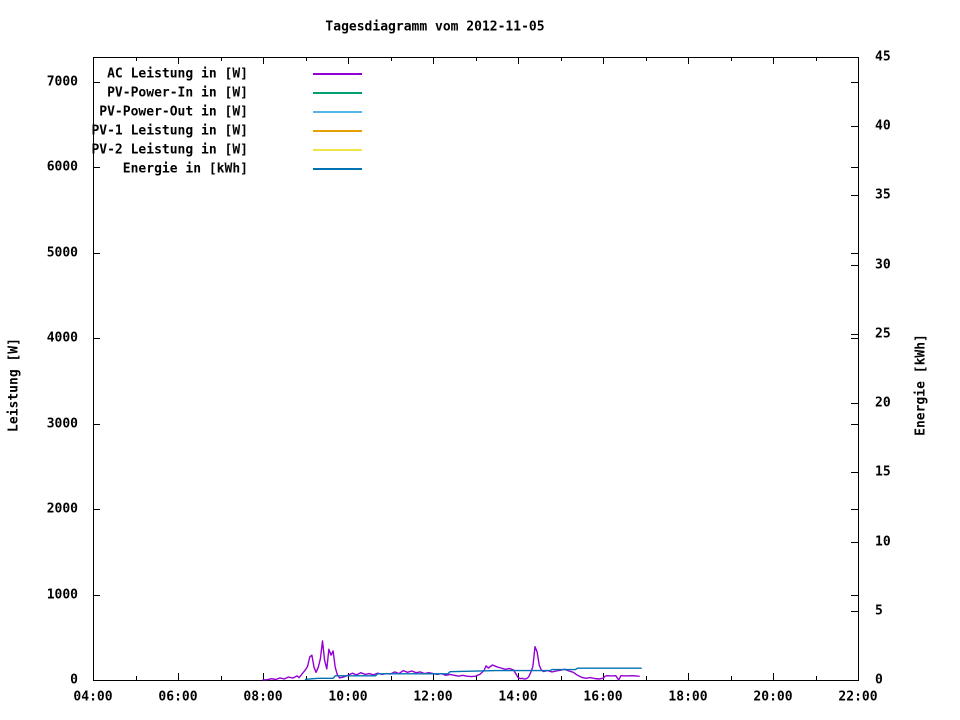 This screenshot has width=960, height=720. I want to click on legend-label: PV-1 Leistung in [W], so click(169, 131).